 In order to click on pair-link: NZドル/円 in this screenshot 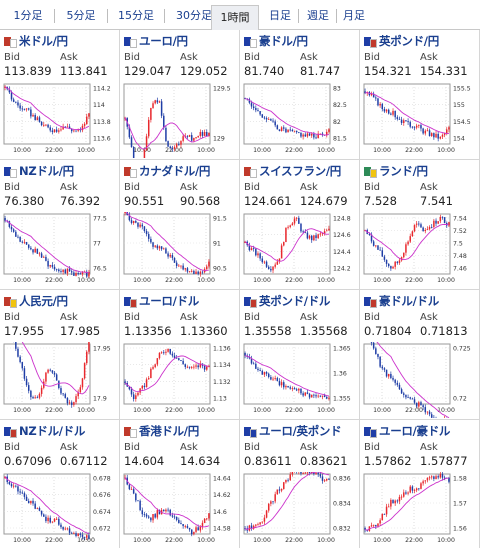, I will do `click(39, 171)`.